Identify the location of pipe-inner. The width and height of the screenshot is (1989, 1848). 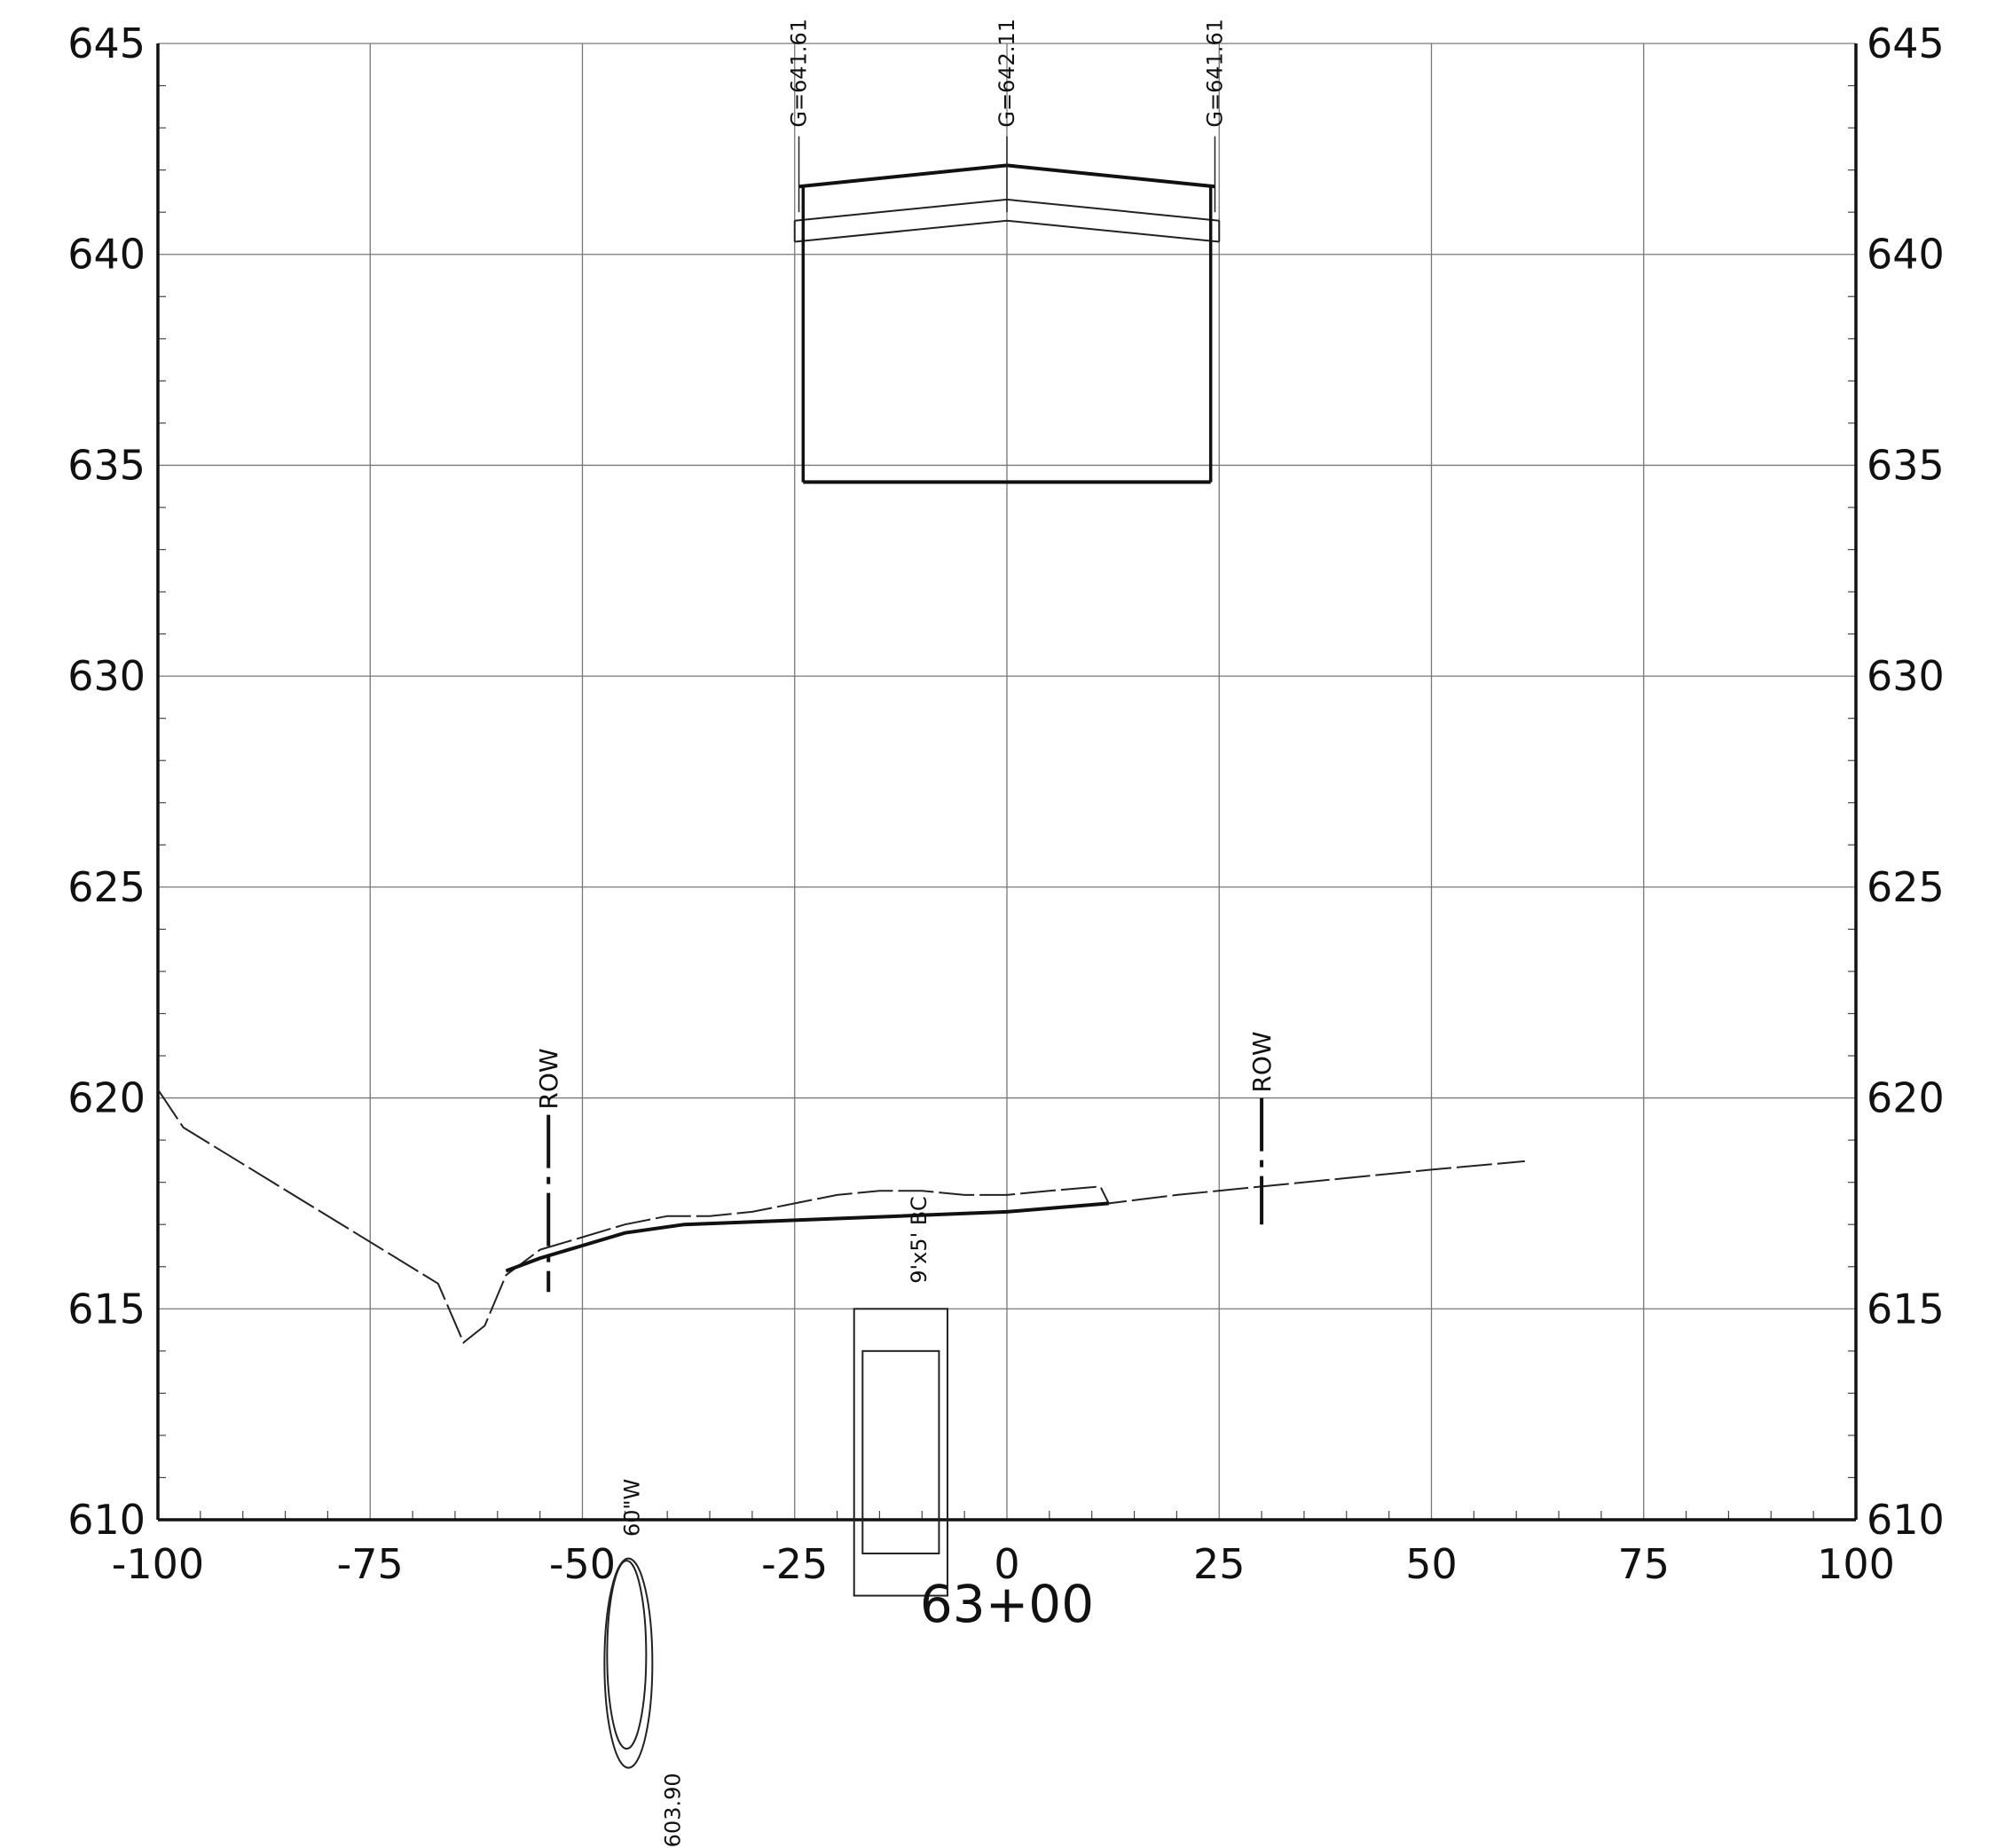
(627, 1655).